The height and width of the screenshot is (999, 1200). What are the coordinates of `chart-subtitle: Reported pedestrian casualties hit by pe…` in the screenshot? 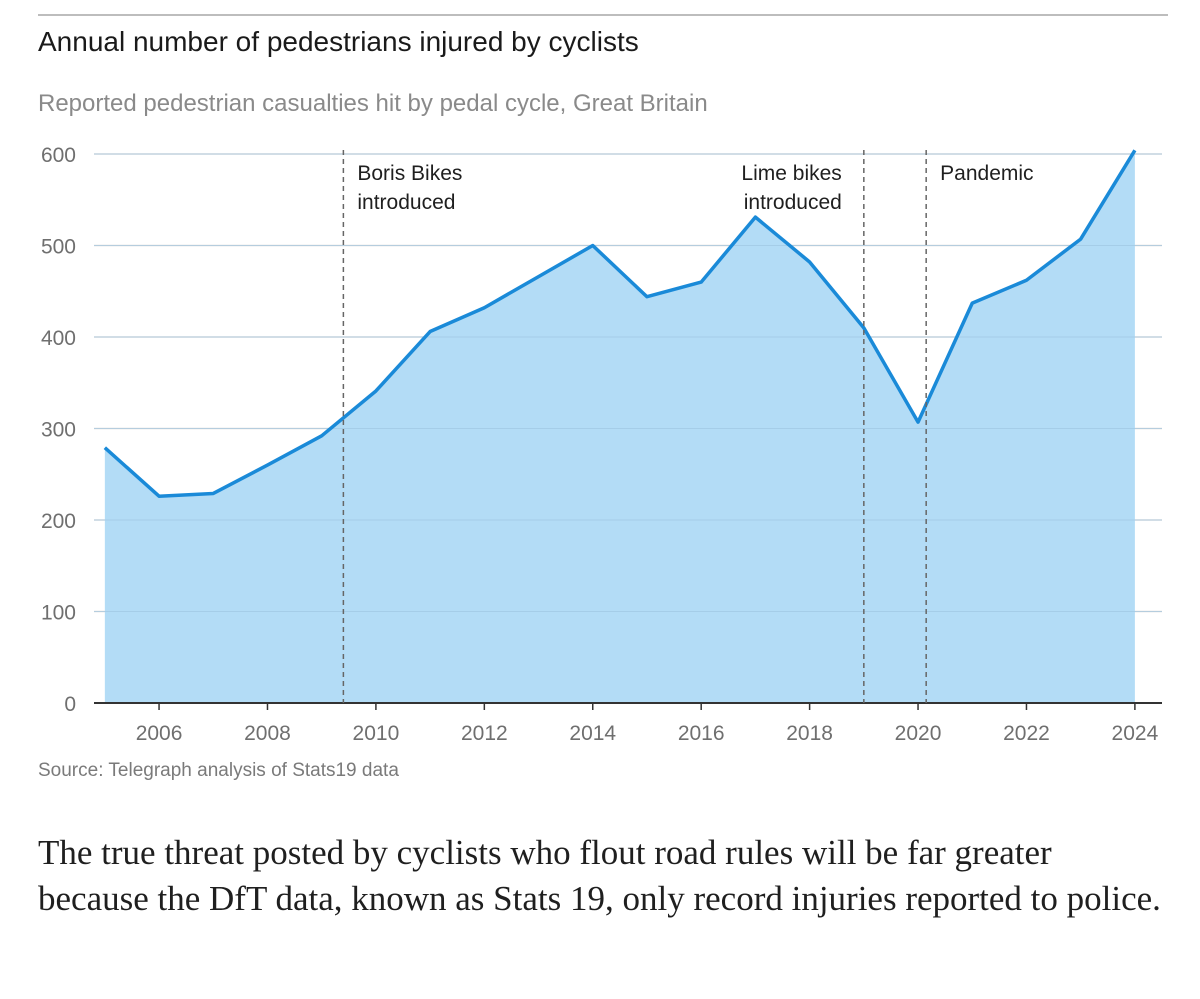 It's located at (373, 103).